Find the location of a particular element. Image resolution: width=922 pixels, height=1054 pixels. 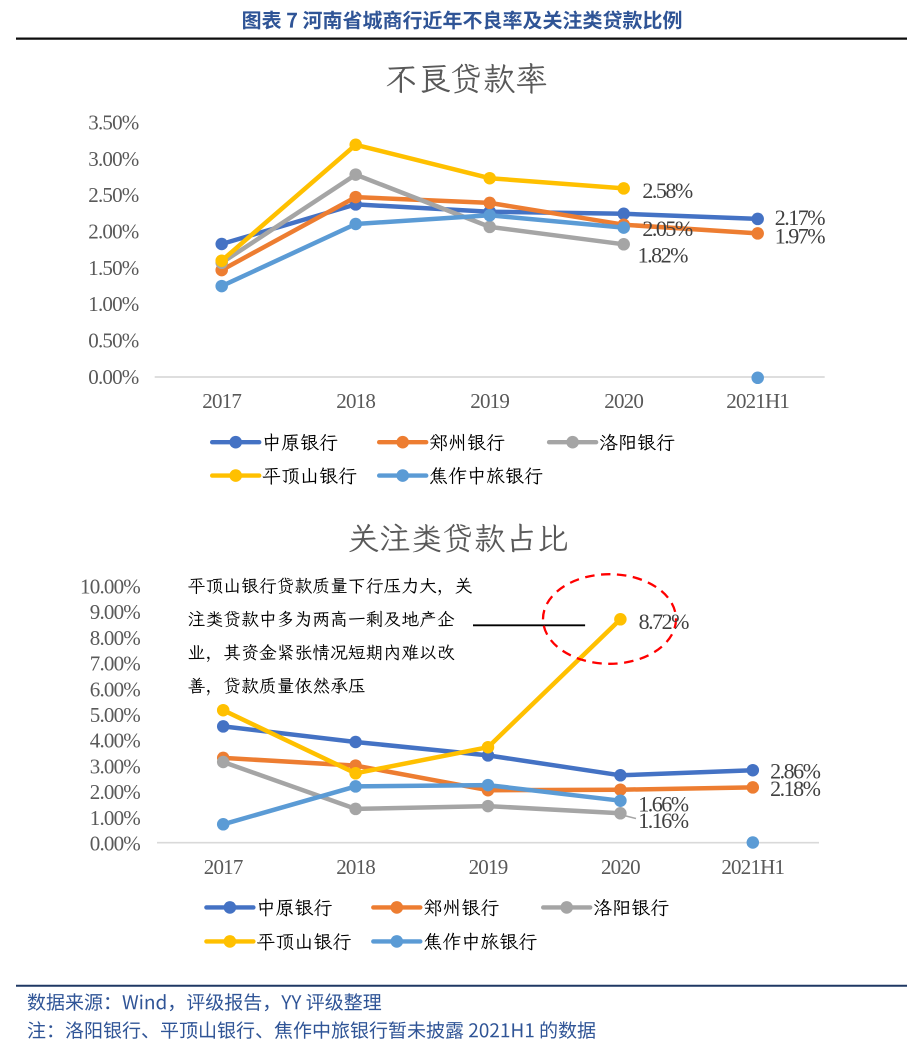

svg-text: 1.16% is located at coordinates (663, 820).